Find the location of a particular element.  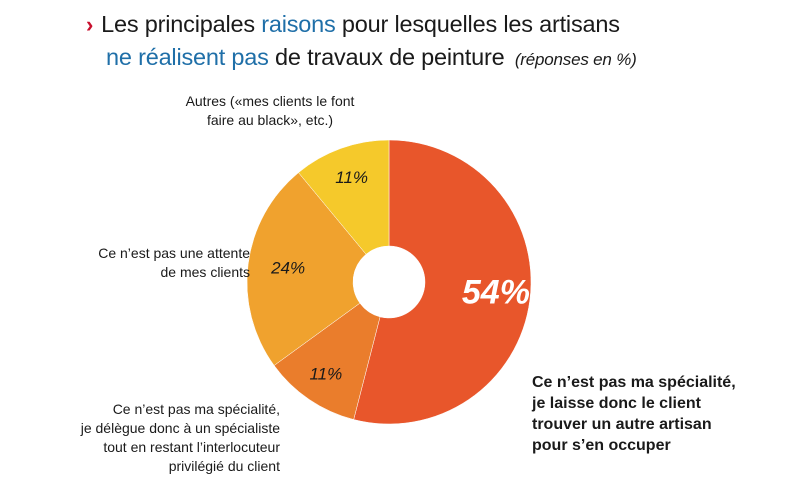

label-specialite-line: trouver un autre artisan is located at coordinates (622, 424).